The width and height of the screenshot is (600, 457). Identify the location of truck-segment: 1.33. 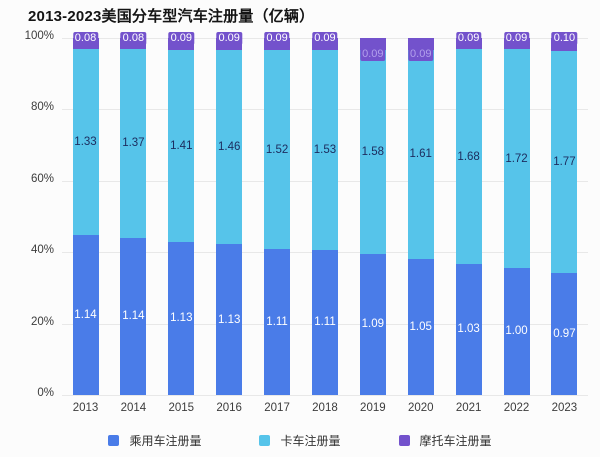
(85, 142).